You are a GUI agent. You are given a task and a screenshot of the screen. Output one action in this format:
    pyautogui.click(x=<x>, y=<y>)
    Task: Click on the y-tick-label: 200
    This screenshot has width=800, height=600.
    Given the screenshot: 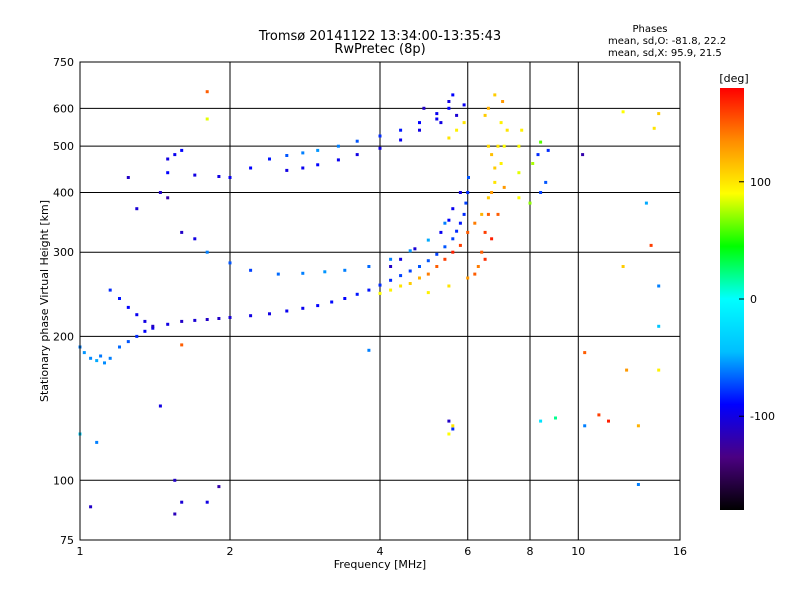 What is the action you would take?
    pyautogui.click(x=63, y=336)
    